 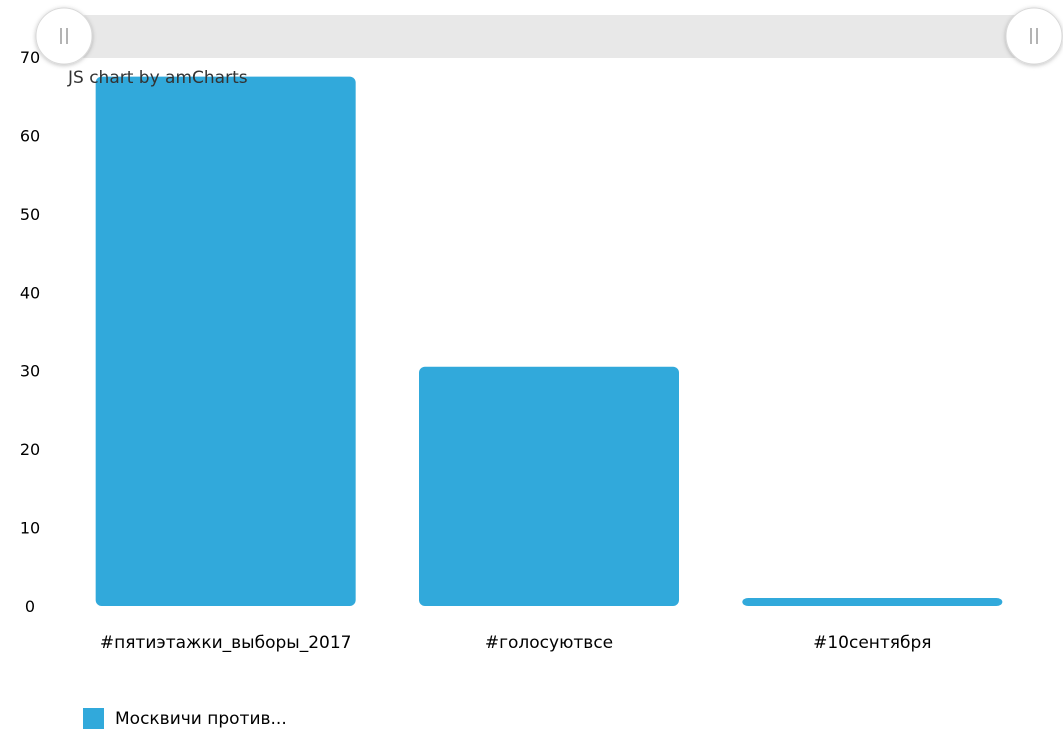 What do you see at coordinates (30, 135) in the screenshot?
I see `y-tick-label: 60` at bounding box center [30, 135].